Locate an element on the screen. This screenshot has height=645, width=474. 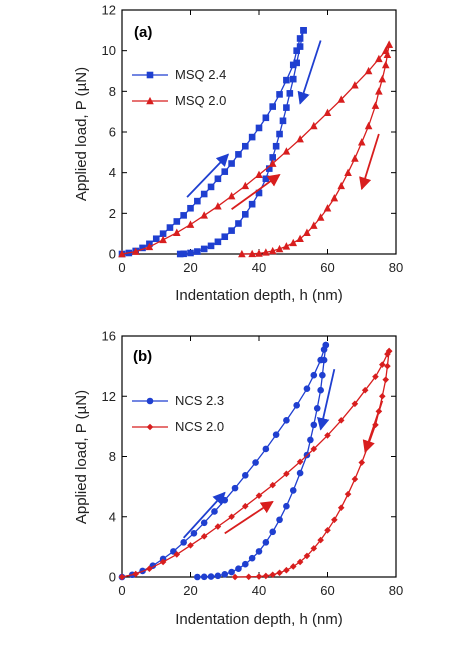
y-tick-label: 16 is located at coordinates (109, 336).